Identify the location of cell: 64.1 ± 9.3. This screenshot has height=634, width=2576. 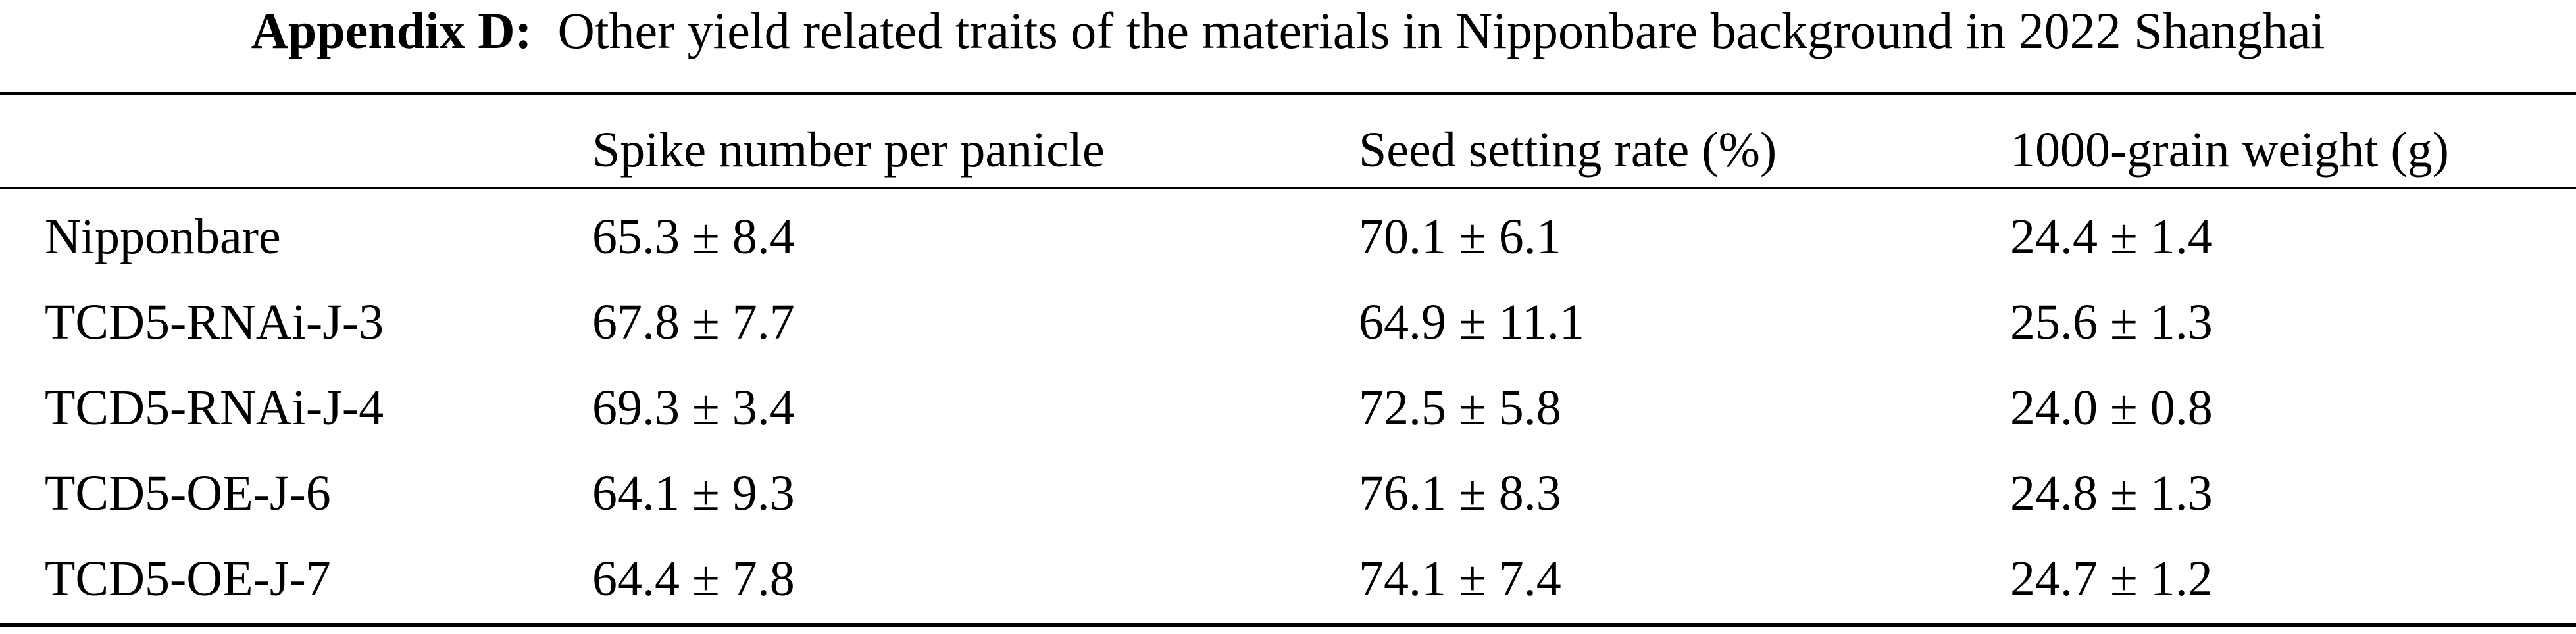
(693, 493).